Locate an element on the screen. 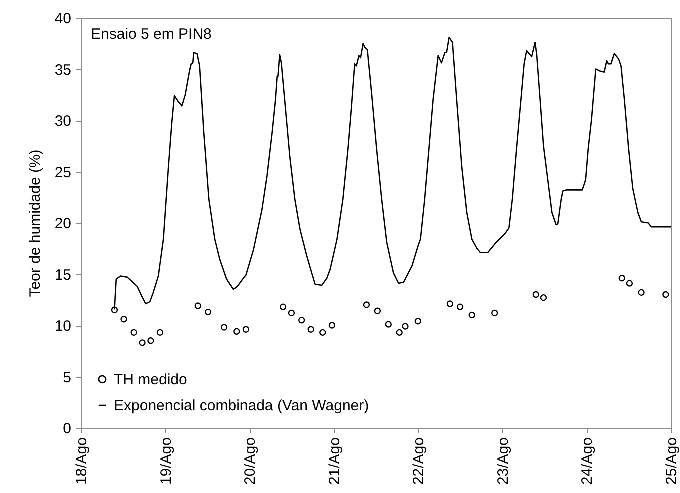  y-tick-label: 15 is located at coordinates (63, 275).